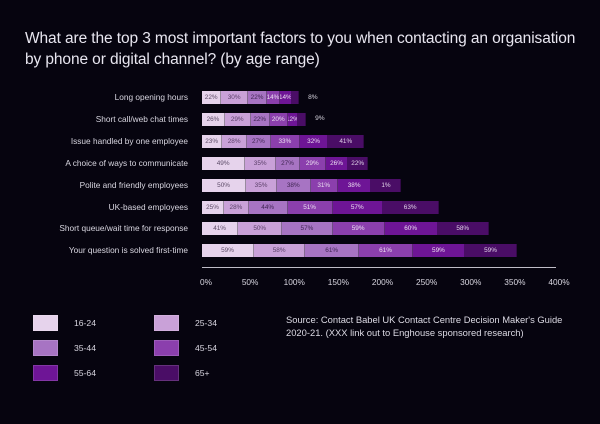 The height and width of the screenshot is (424, 600). What do you see at coordinates (206, 323) in the screenshot?
I see `legend-label: 25-34` at bounding box center [206, 323].